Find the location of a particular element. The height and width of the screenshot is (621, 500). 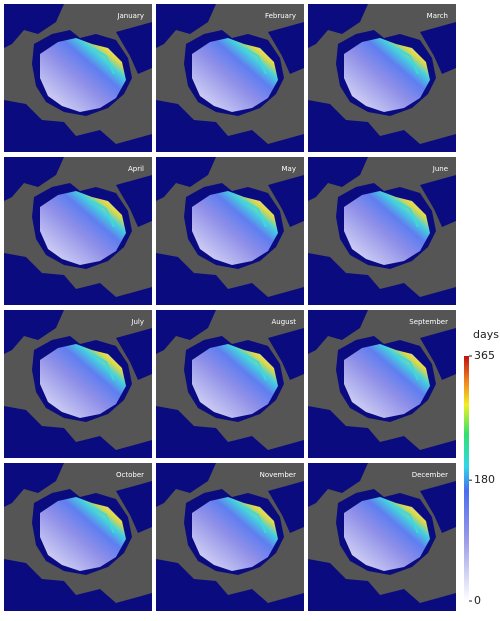

panel-title: May is located at coordinates (289, 169).